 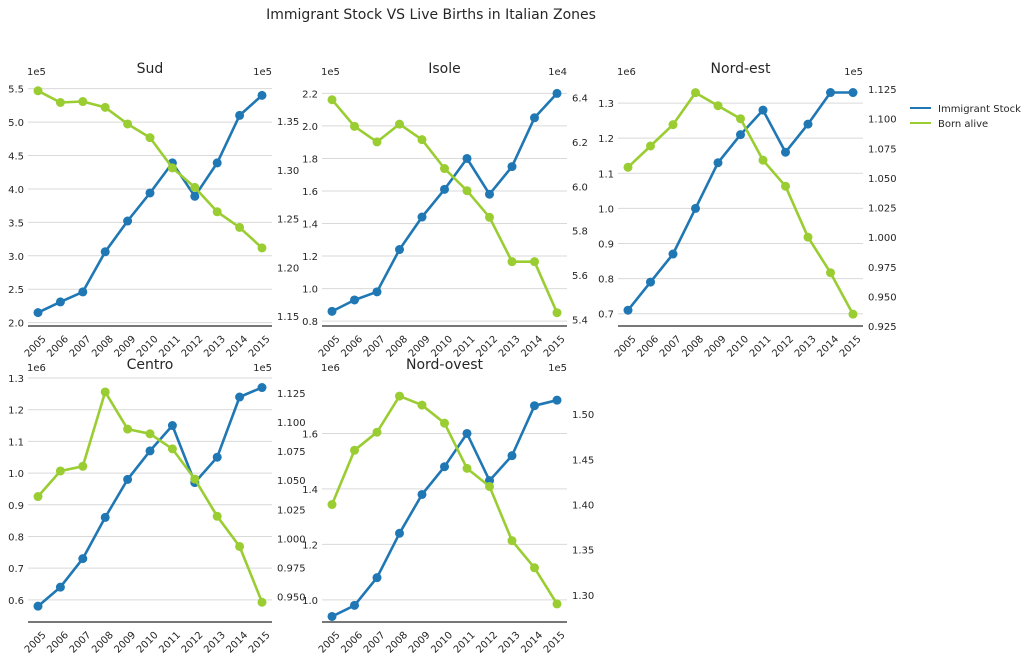 I want to click on series-immigrant-stock, so click(x=444, y=202).